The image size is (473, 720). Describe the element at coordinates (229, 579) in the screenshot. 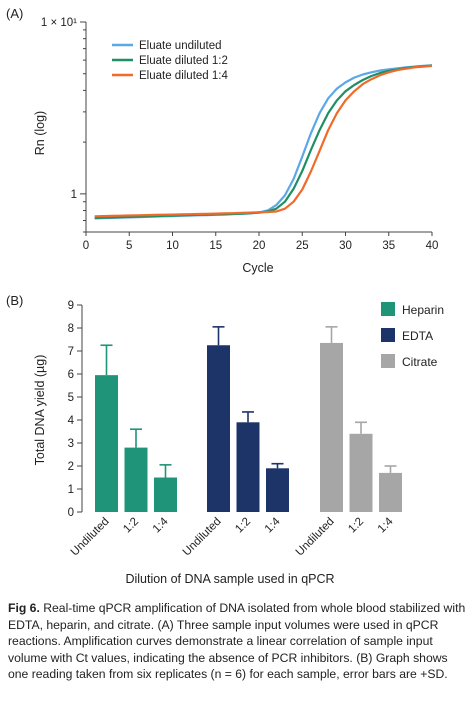

I see `panel-b-x-axis-label: Dilution of DNA sample used in qPCR` at that location.